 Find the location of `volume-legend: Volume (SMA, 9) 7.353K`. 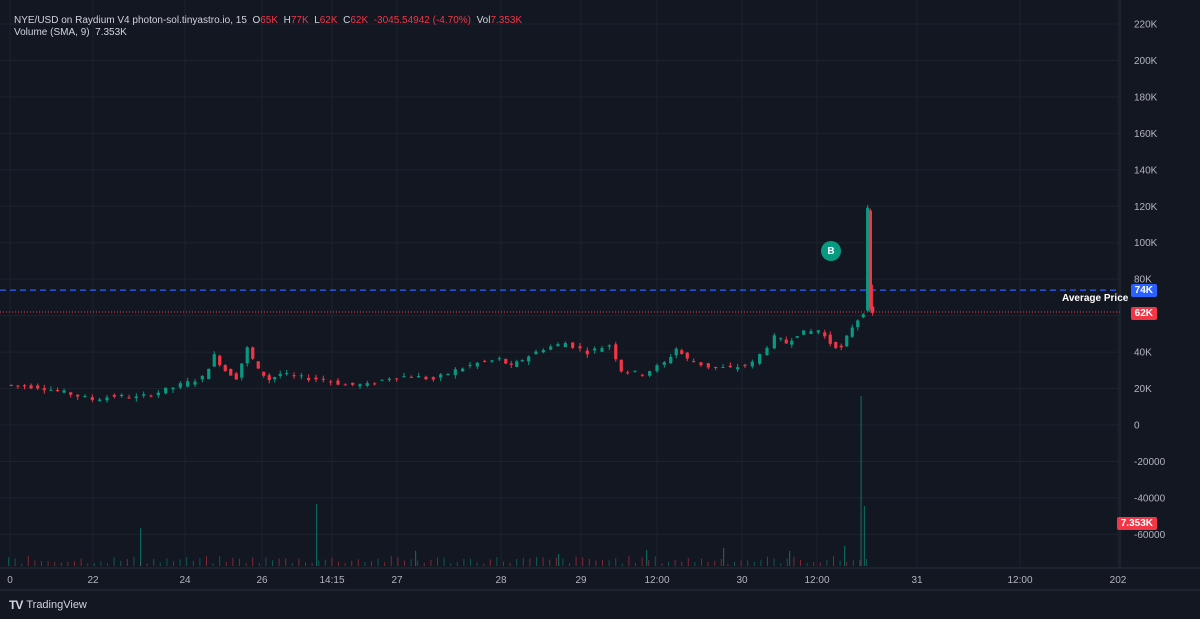

volume-legend: Volume (SMA, 9) 7.353K is located at coordinates (70, 32).